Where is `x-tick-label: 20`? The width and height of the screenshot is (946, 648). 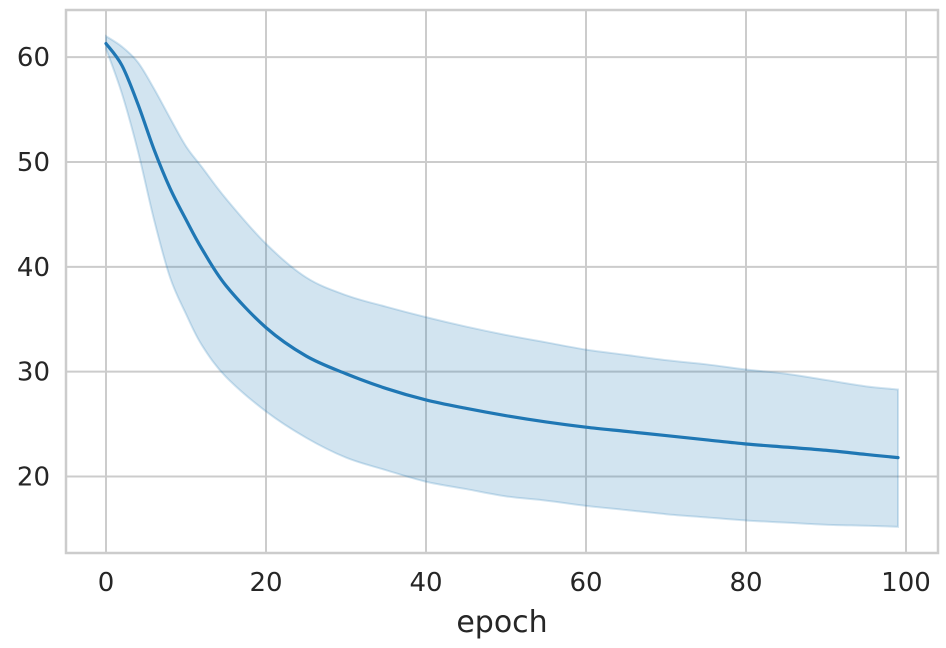
x-tick-label: 20 is located at coordinates (265, 583).